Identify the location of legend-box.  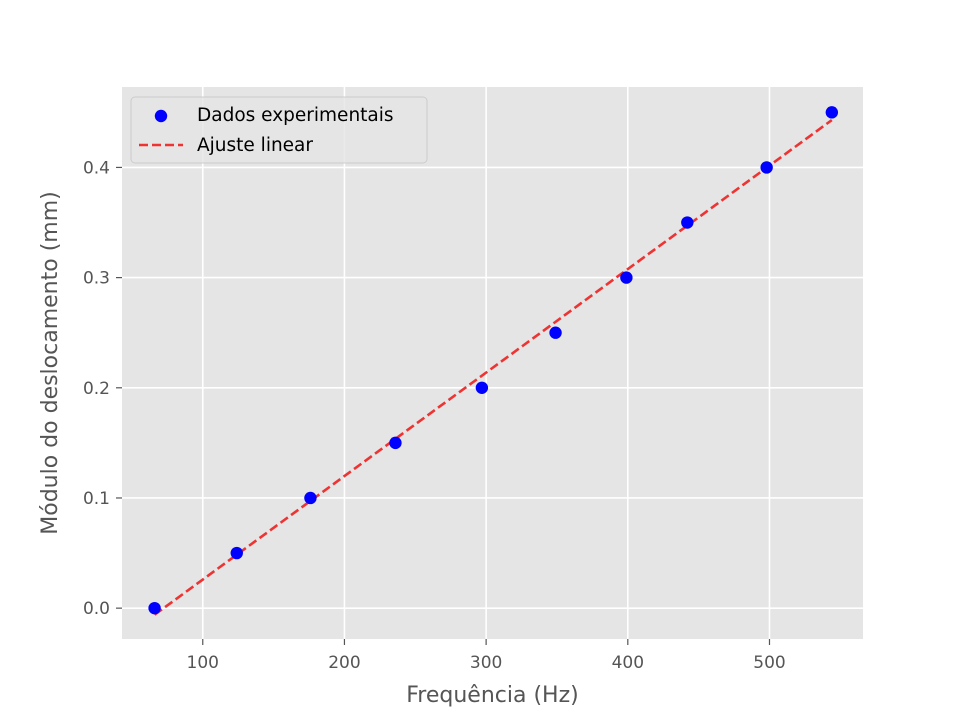
(279, 130).